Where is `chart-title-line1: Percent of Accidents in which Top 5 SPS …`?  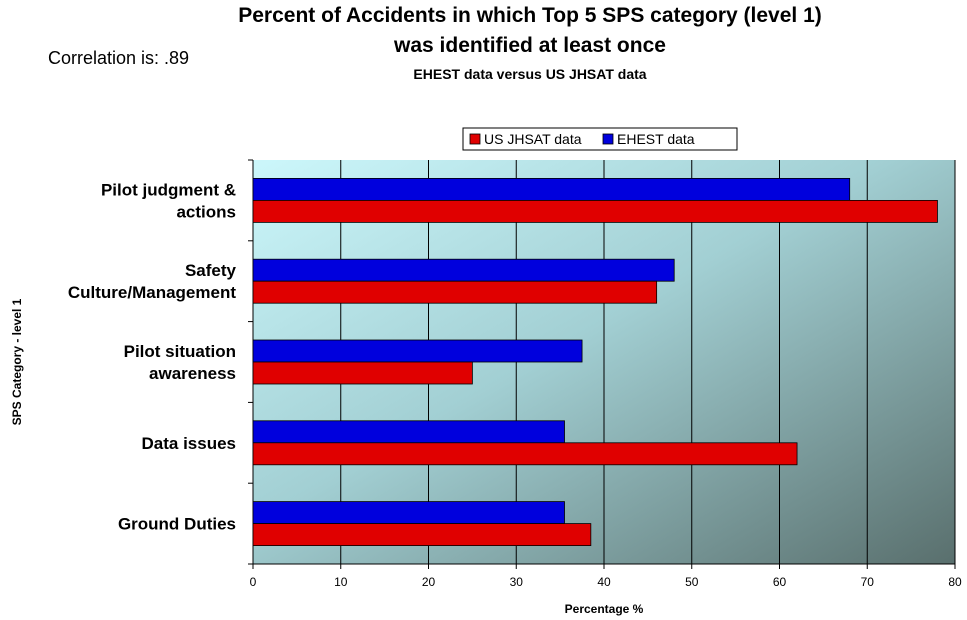
chart-title-line1: Percent of Accidents in which Top 5 SPS … is located at coordinates (530, 15).